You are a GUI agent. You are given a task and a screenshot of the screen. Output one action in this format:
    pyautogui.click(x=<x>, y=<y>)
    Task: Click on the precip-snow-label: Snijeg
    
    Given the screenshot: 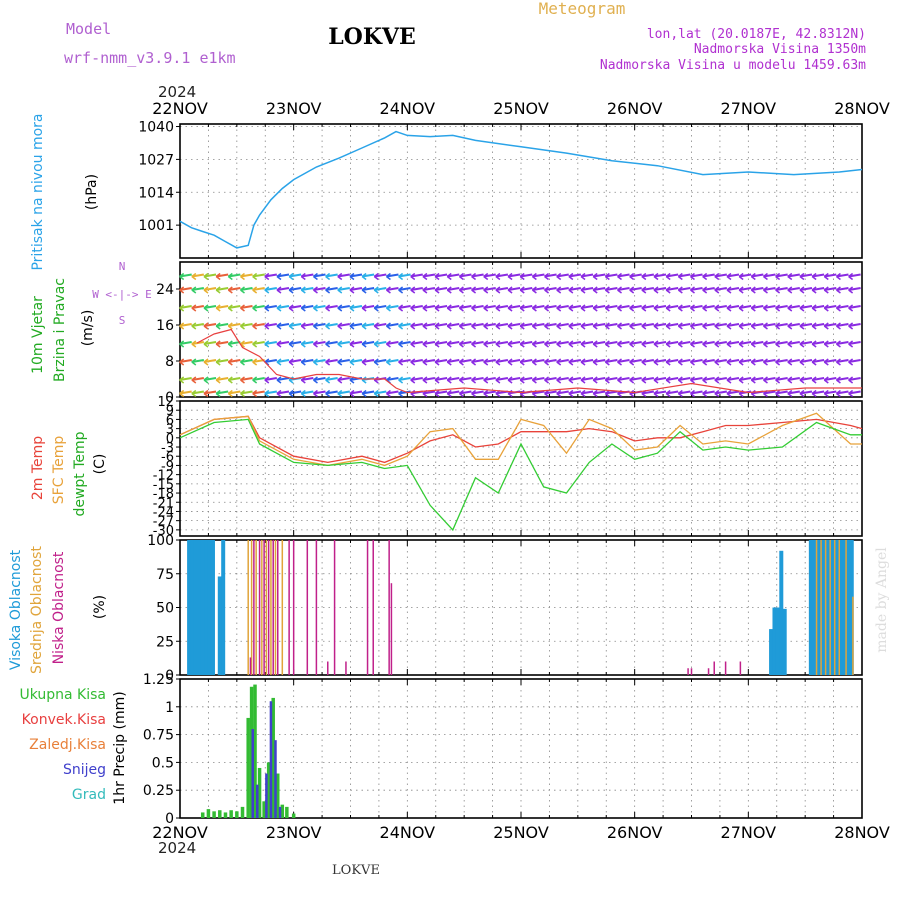 What is the action you would take?
    pyautogui.click(x=84, y=770)
    